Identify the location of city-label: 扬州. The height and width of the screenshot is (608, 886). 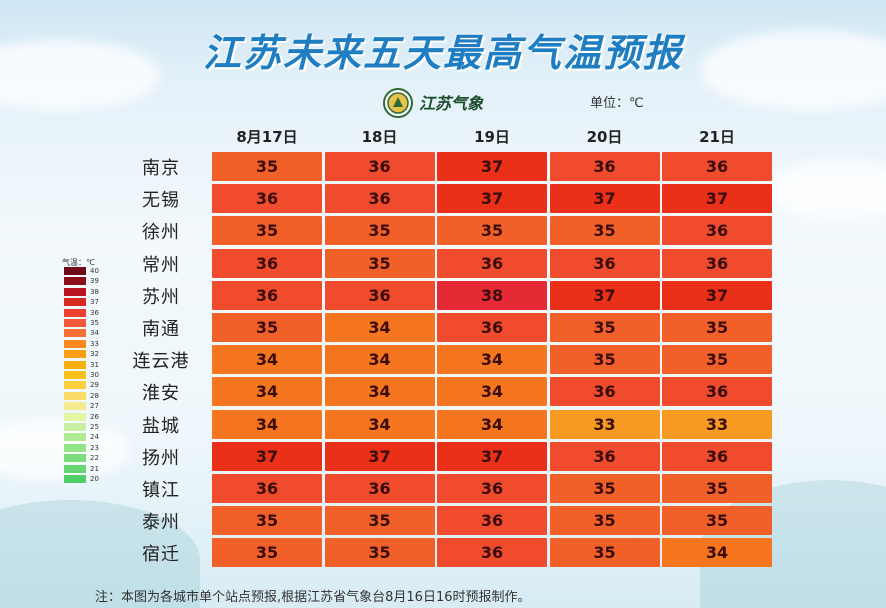
(161, 458).